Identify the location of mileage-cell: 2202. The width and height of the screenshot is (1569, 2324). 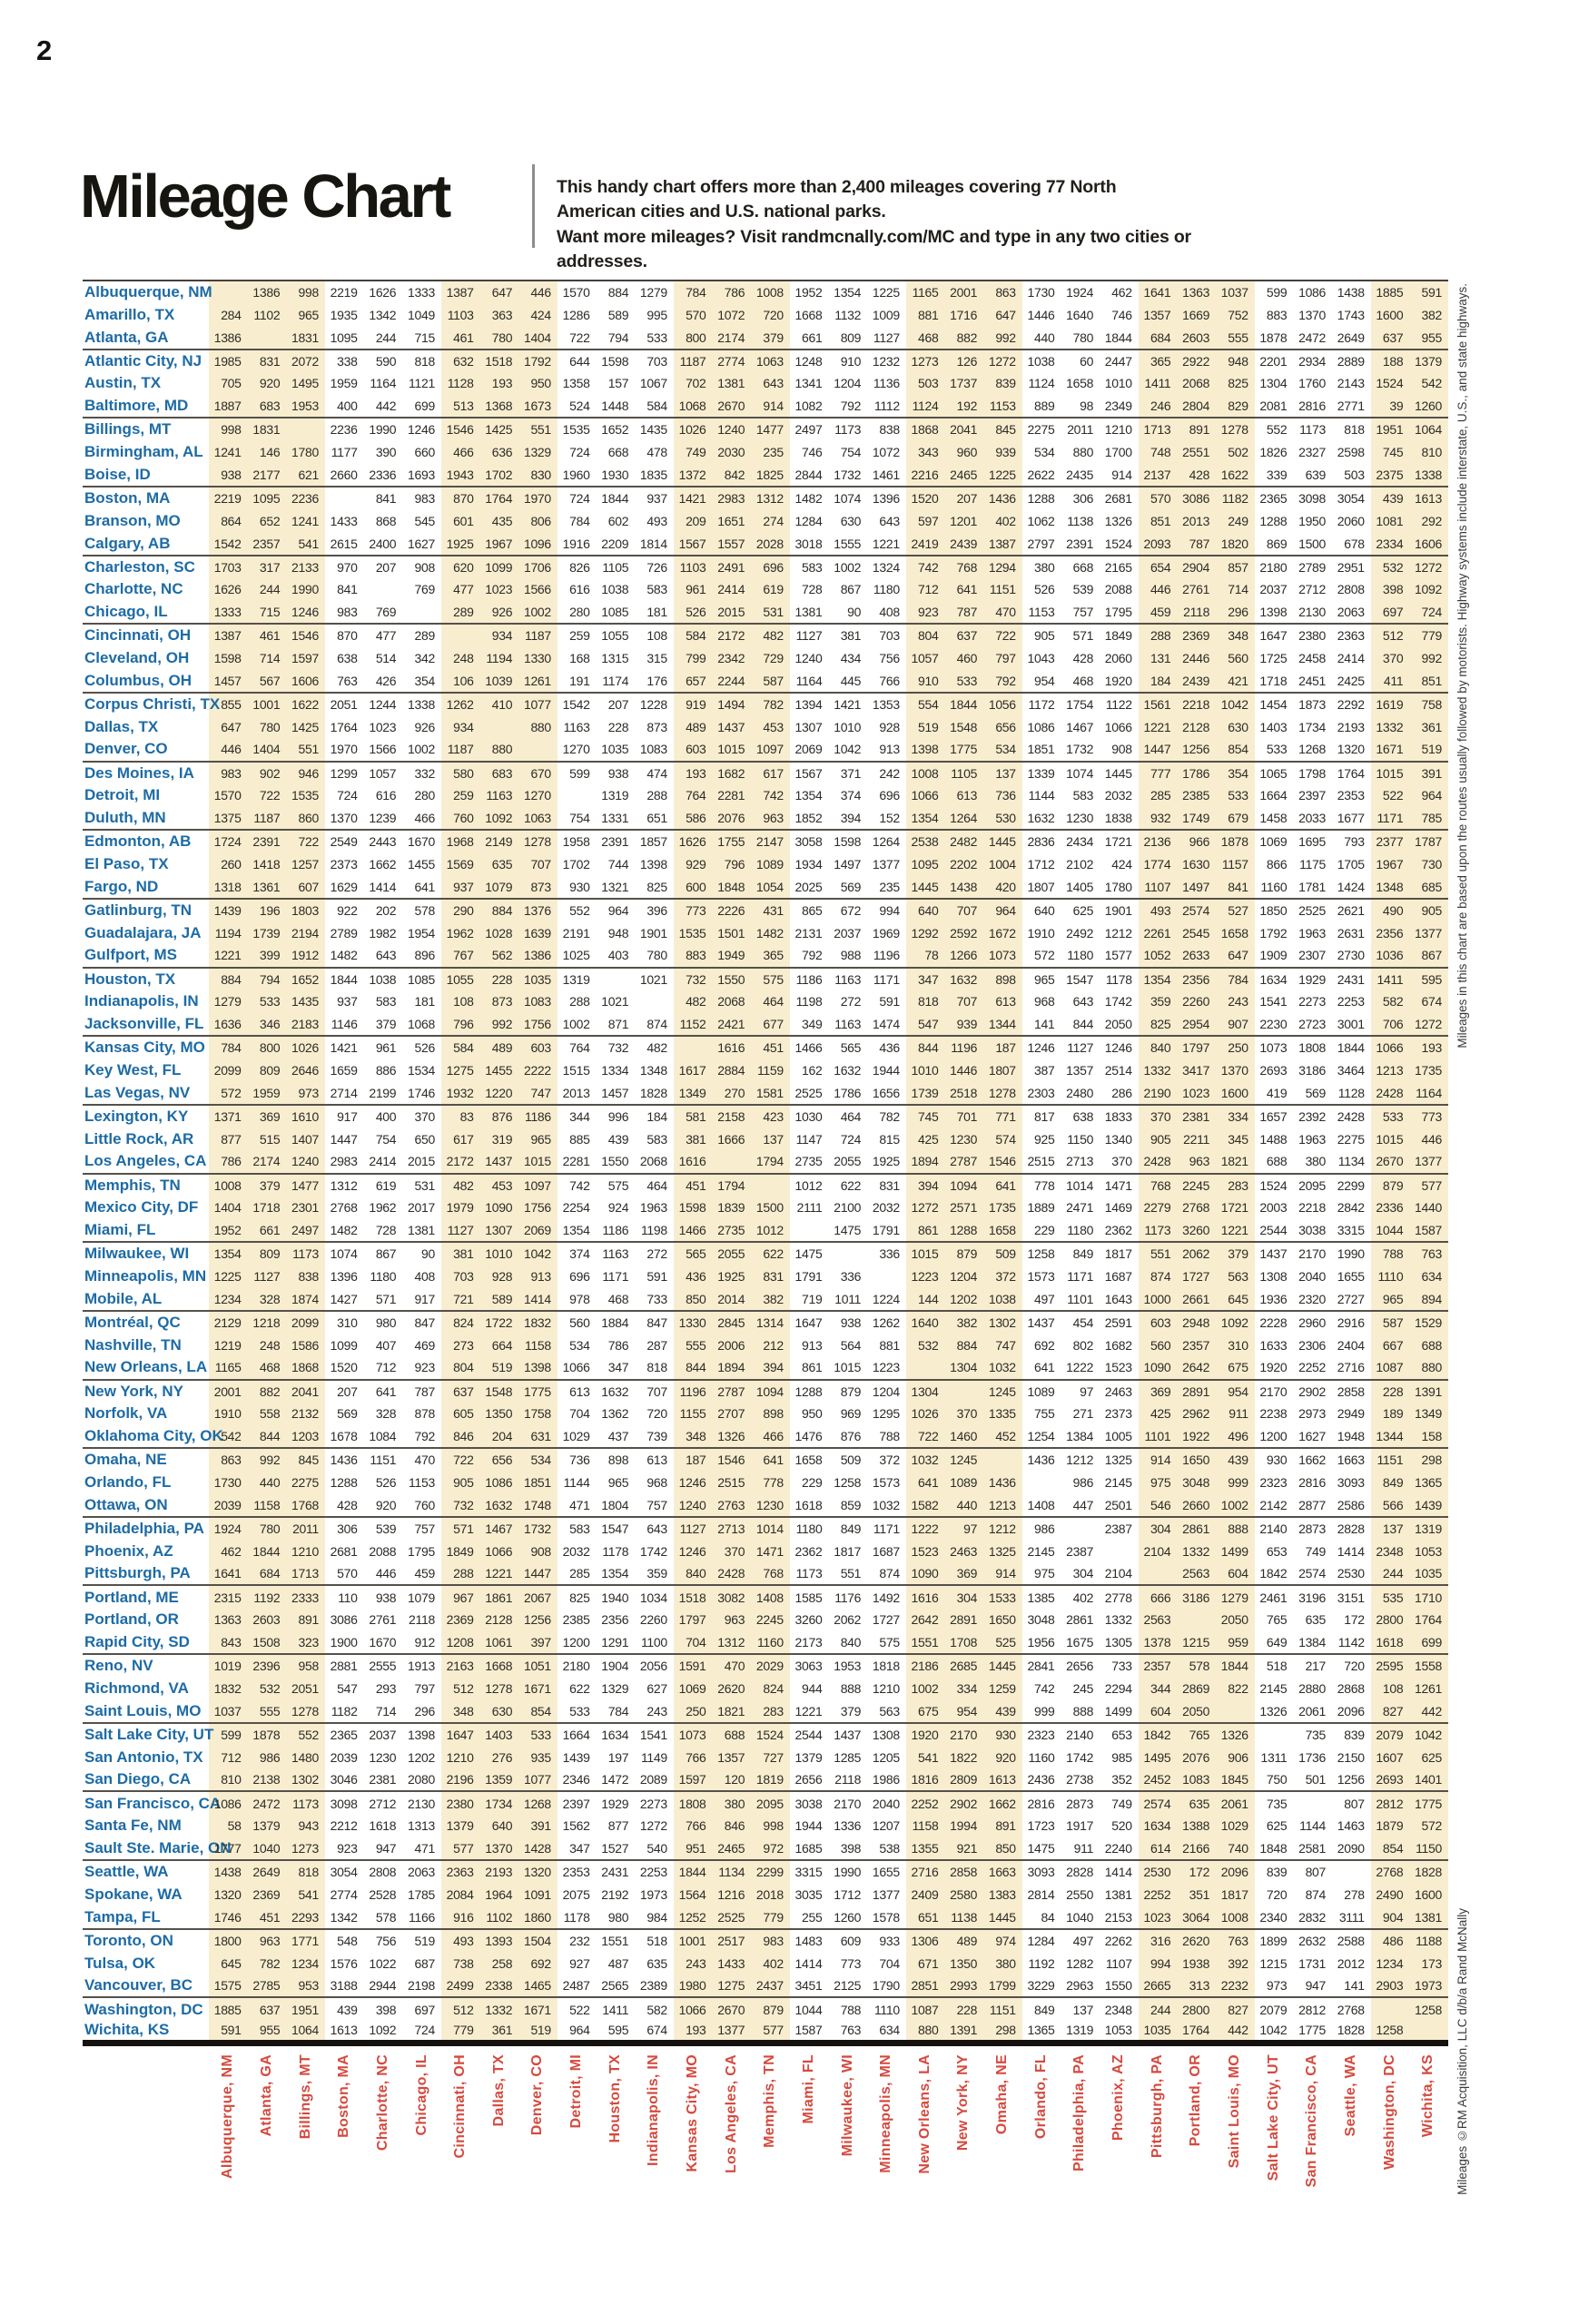
(964, 864).